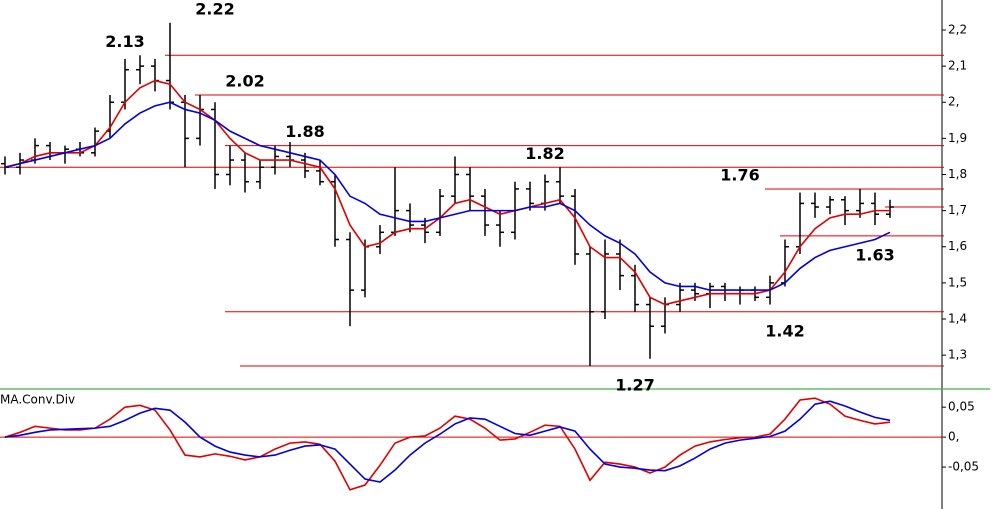 This screenshot has height=509, width=1000. I want to click on y-tick-label: 2,1, so click(957, 66).